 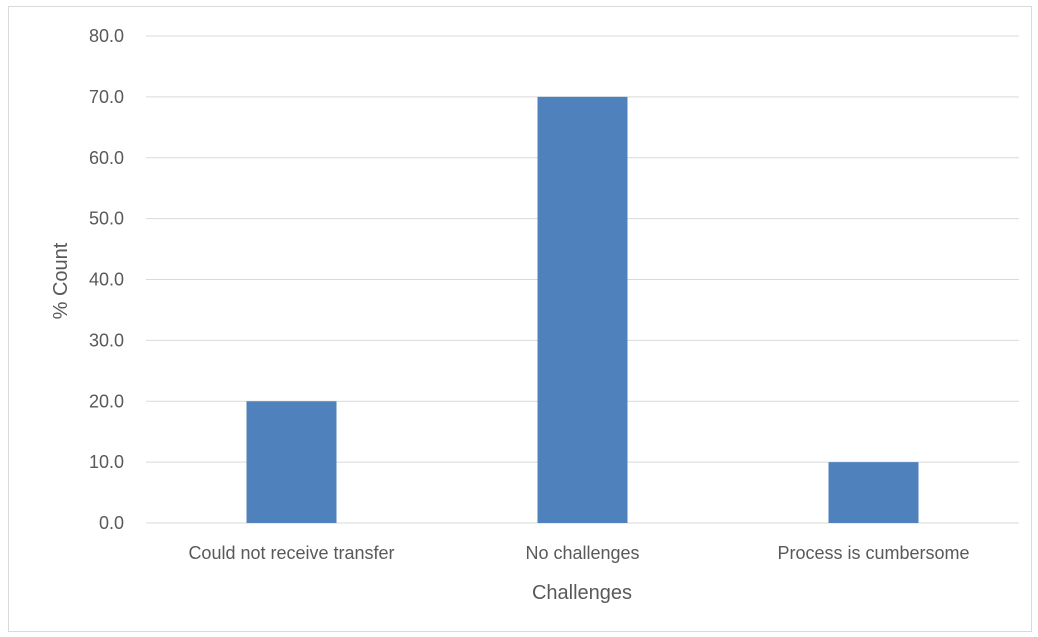 I want to click on y-tick-label: 70.0, so click(x=106, y=97).